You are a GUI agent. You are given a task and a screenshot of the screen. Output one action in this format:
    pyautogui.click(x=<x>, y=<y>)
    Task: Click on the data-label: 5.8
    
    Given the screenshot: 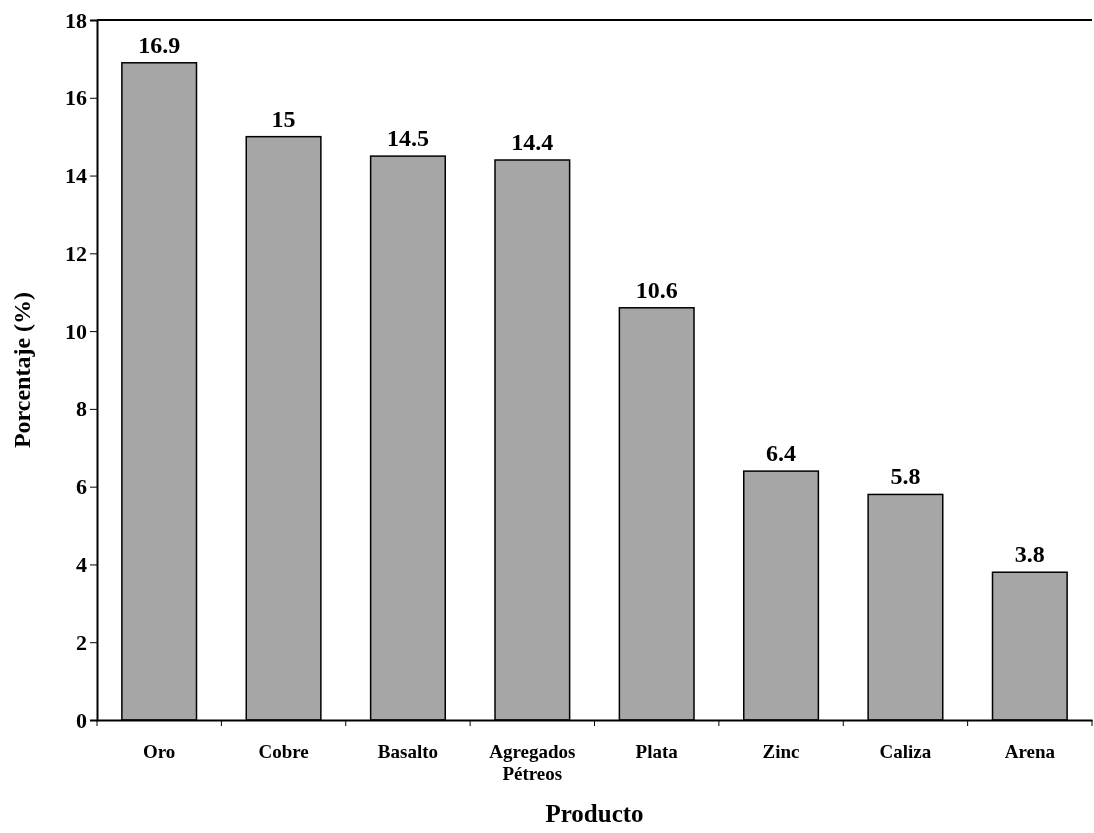 What is the action you would take?
    pyautogui.click(x=905, y=476)
    